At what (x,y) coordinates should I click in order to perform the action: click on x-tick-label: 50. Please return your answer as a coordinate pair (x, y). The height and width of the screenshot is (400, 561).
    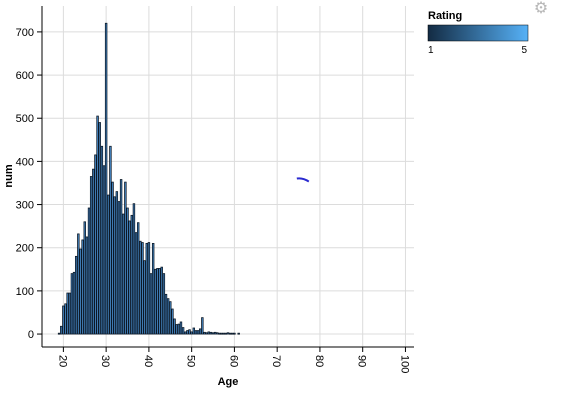
    Looking at the image, I should click on (191, 361).